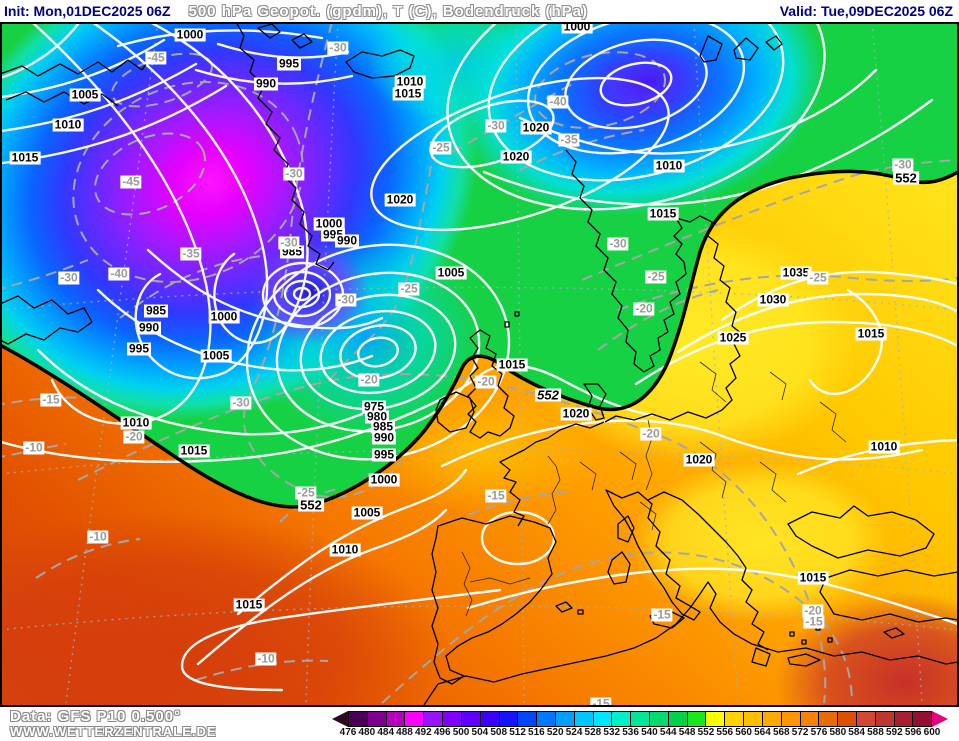  What do you see at coordinates (800, 732) in the screenshot?
I see `colorbar-tick: 572` at bounding box center [800, 732].